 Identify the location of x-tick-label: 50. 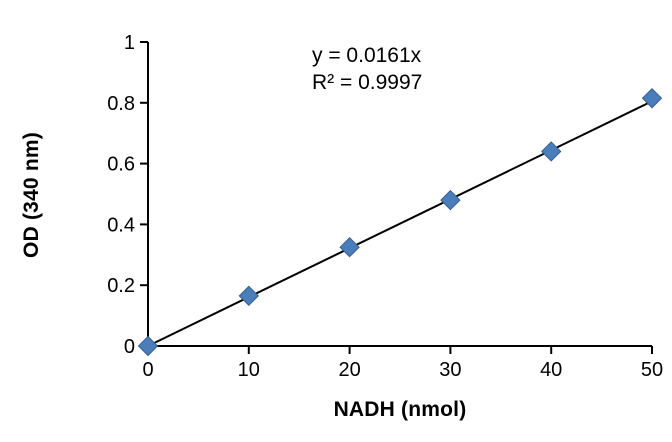
(652, 370).